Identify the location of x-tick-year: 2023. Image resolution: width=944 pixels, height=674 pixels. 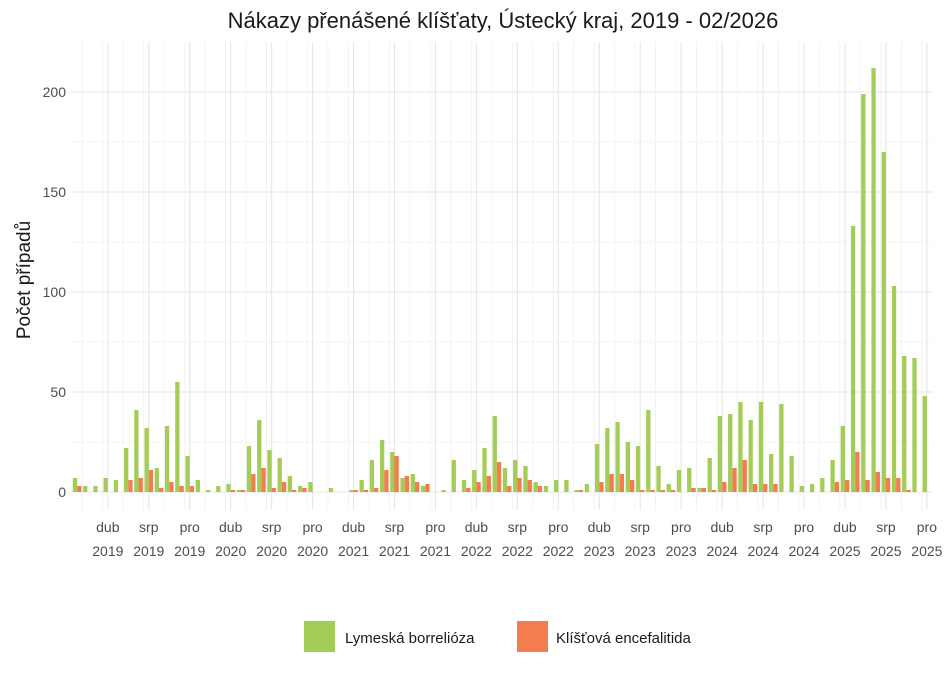
(640, 551).